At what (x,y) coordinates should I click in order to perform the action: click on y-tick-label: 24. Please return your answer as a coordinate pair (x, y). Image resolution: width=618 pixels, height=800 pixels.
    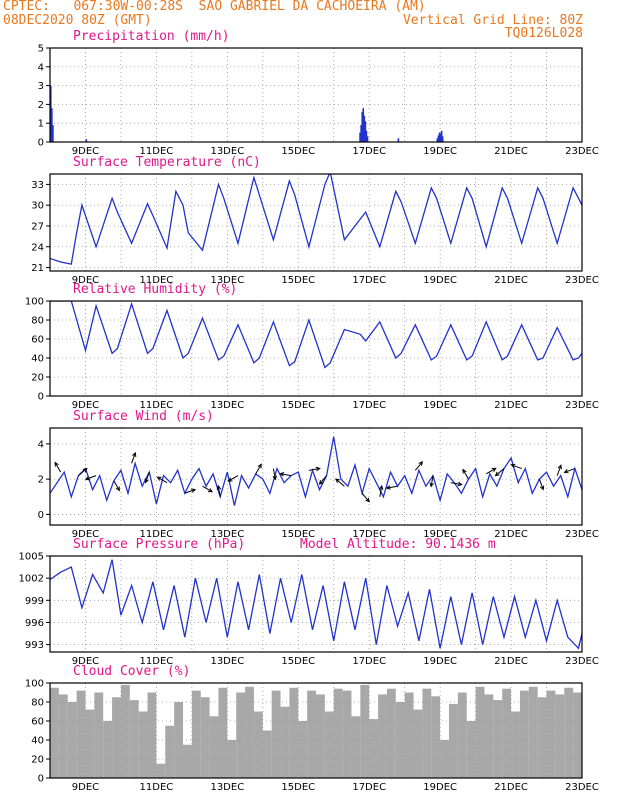
    Looking at the image, I should click on (37, 247).